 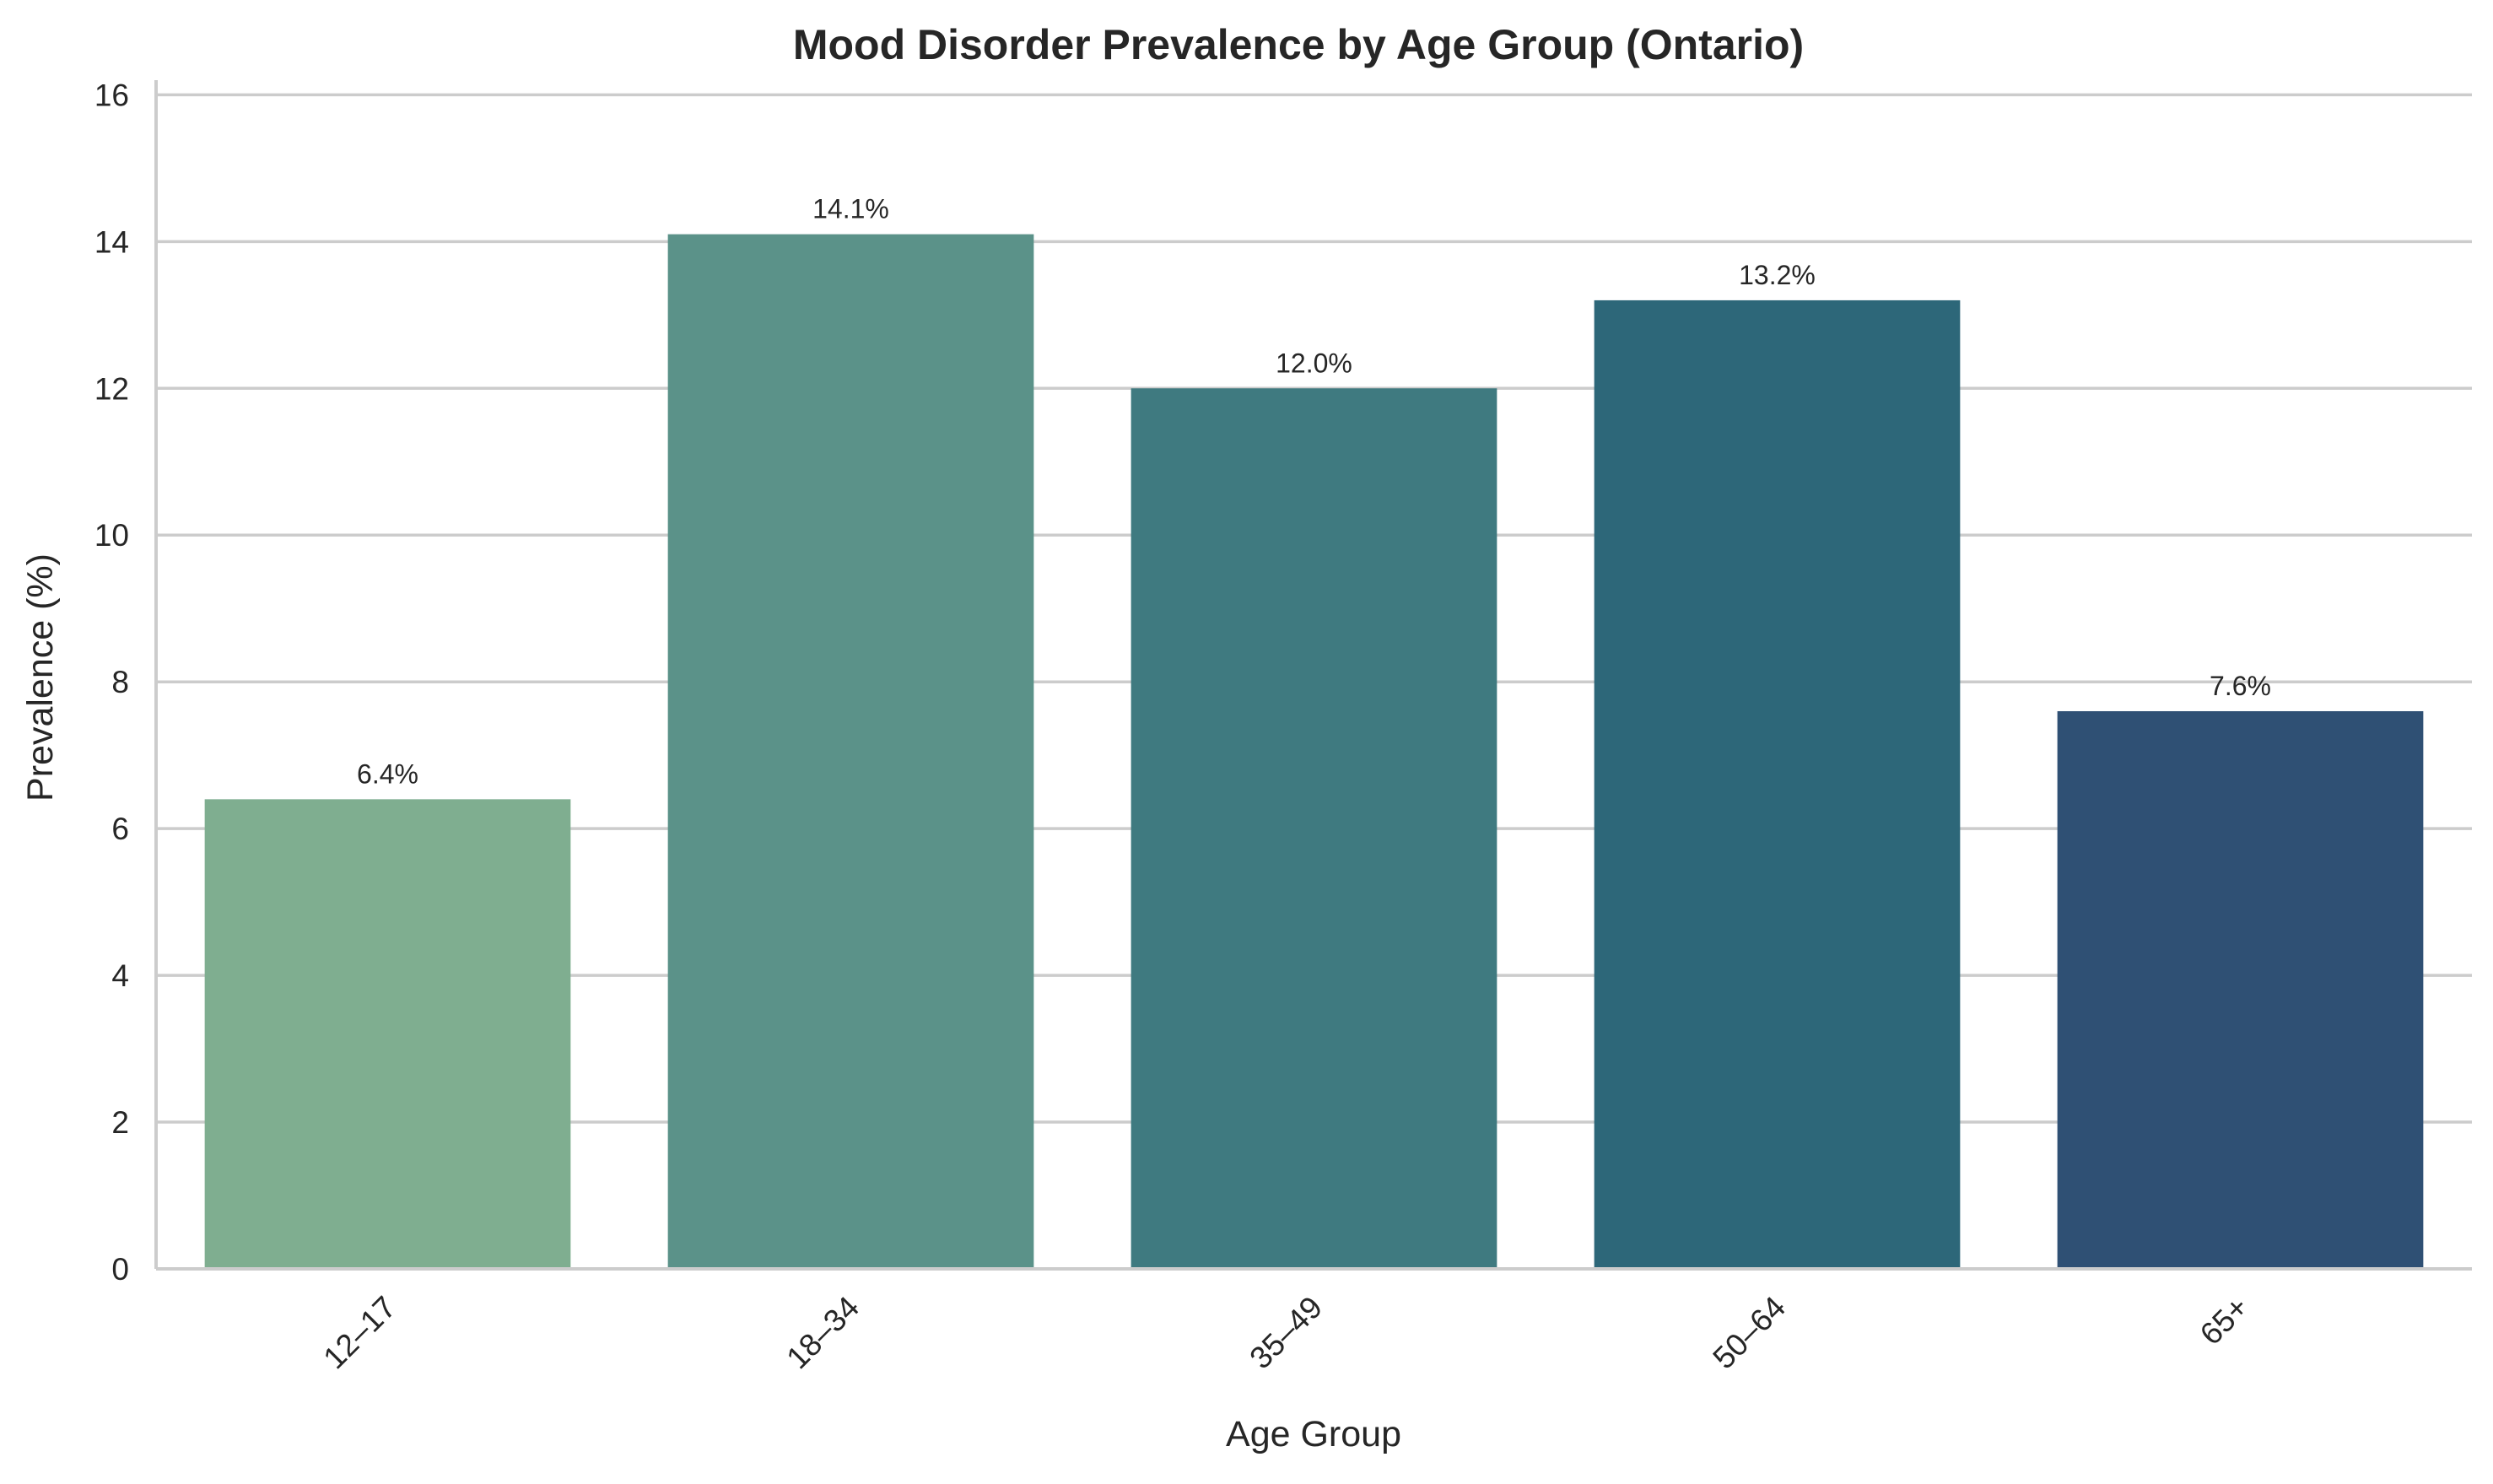 I want to click on x-tick-label: 12–17, so click(x=359, y=1333).